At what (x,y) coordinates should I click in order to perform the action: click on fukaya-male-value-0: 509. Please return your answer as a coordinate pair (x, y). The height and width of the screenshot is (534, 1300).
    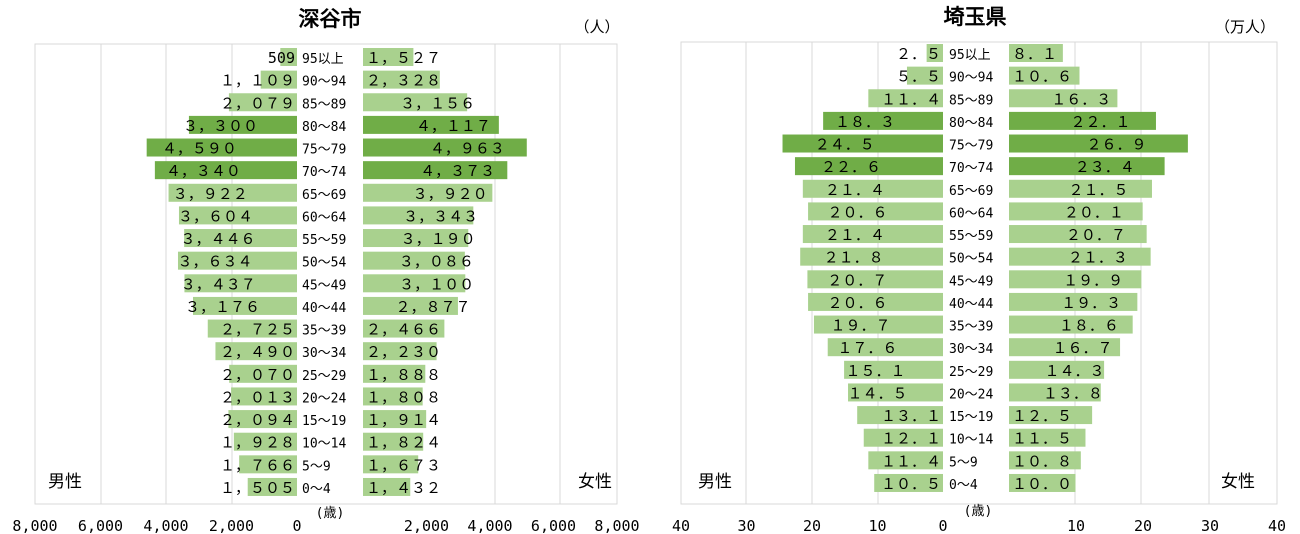
    Looking at the image, I should click on (281, 58).